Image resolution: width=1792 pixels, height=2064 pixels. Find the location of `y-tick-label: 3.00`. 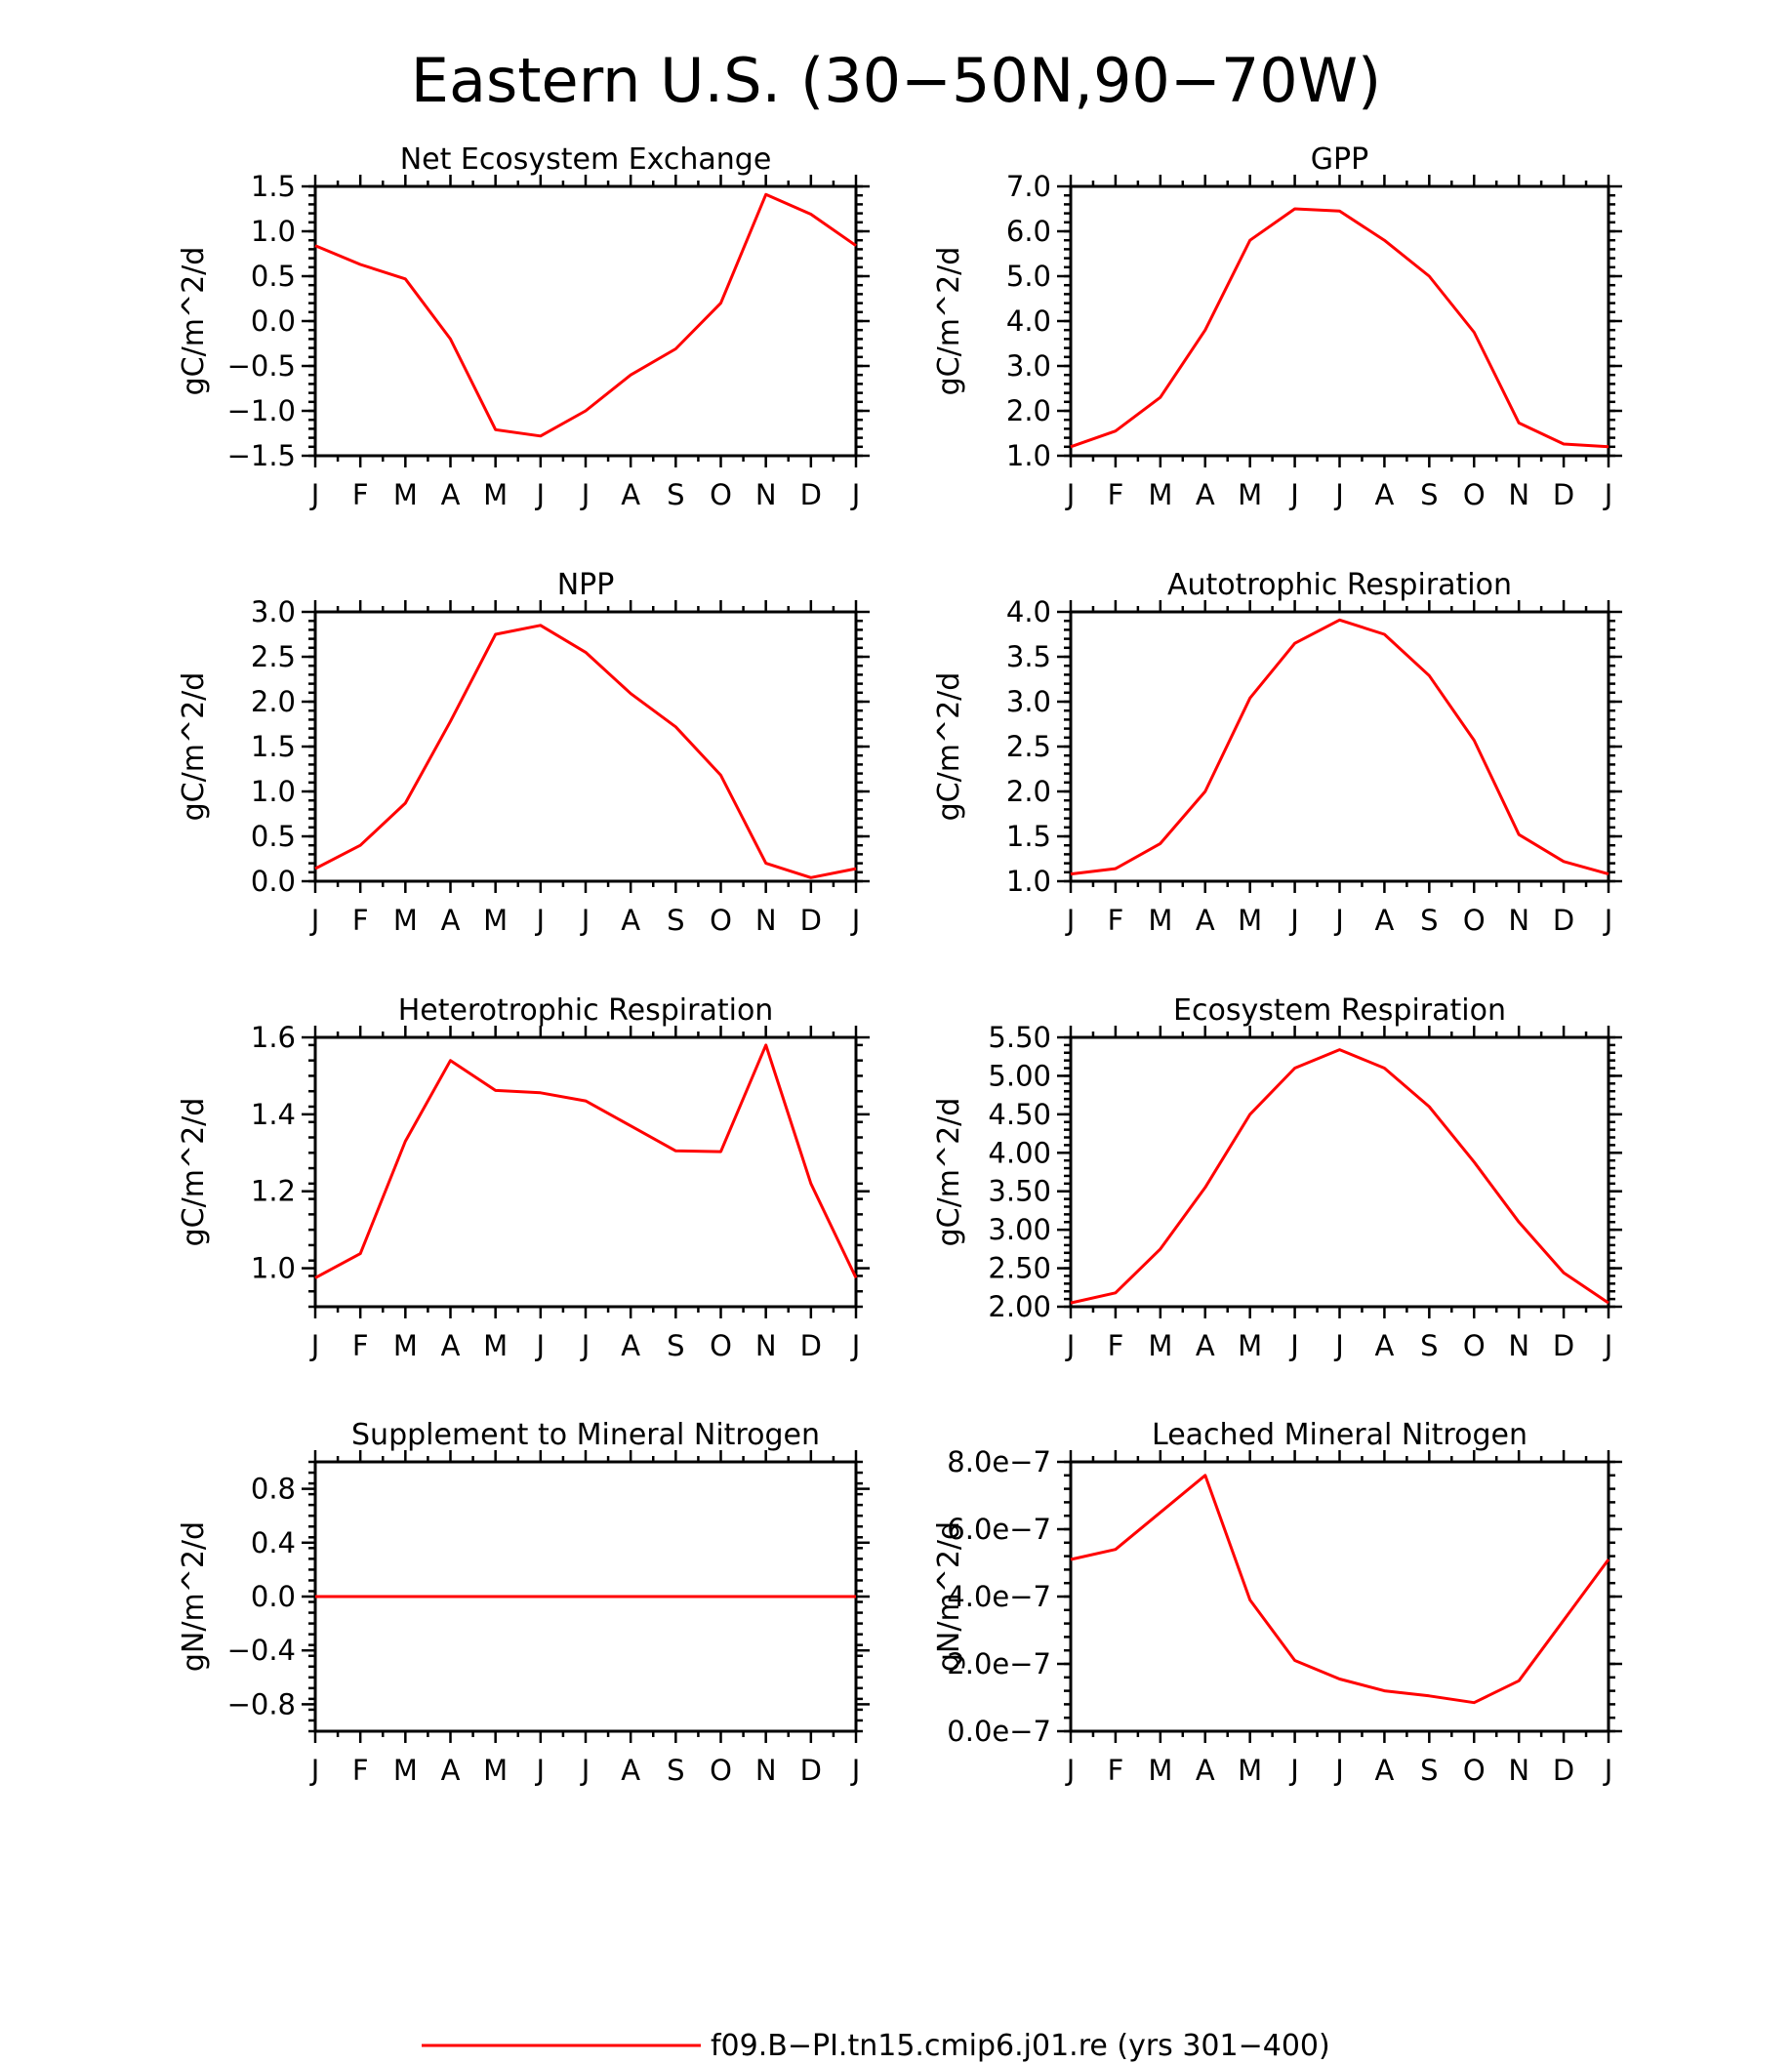

y-tick-label: 3.00 is located at coordinates (1019, 1229).